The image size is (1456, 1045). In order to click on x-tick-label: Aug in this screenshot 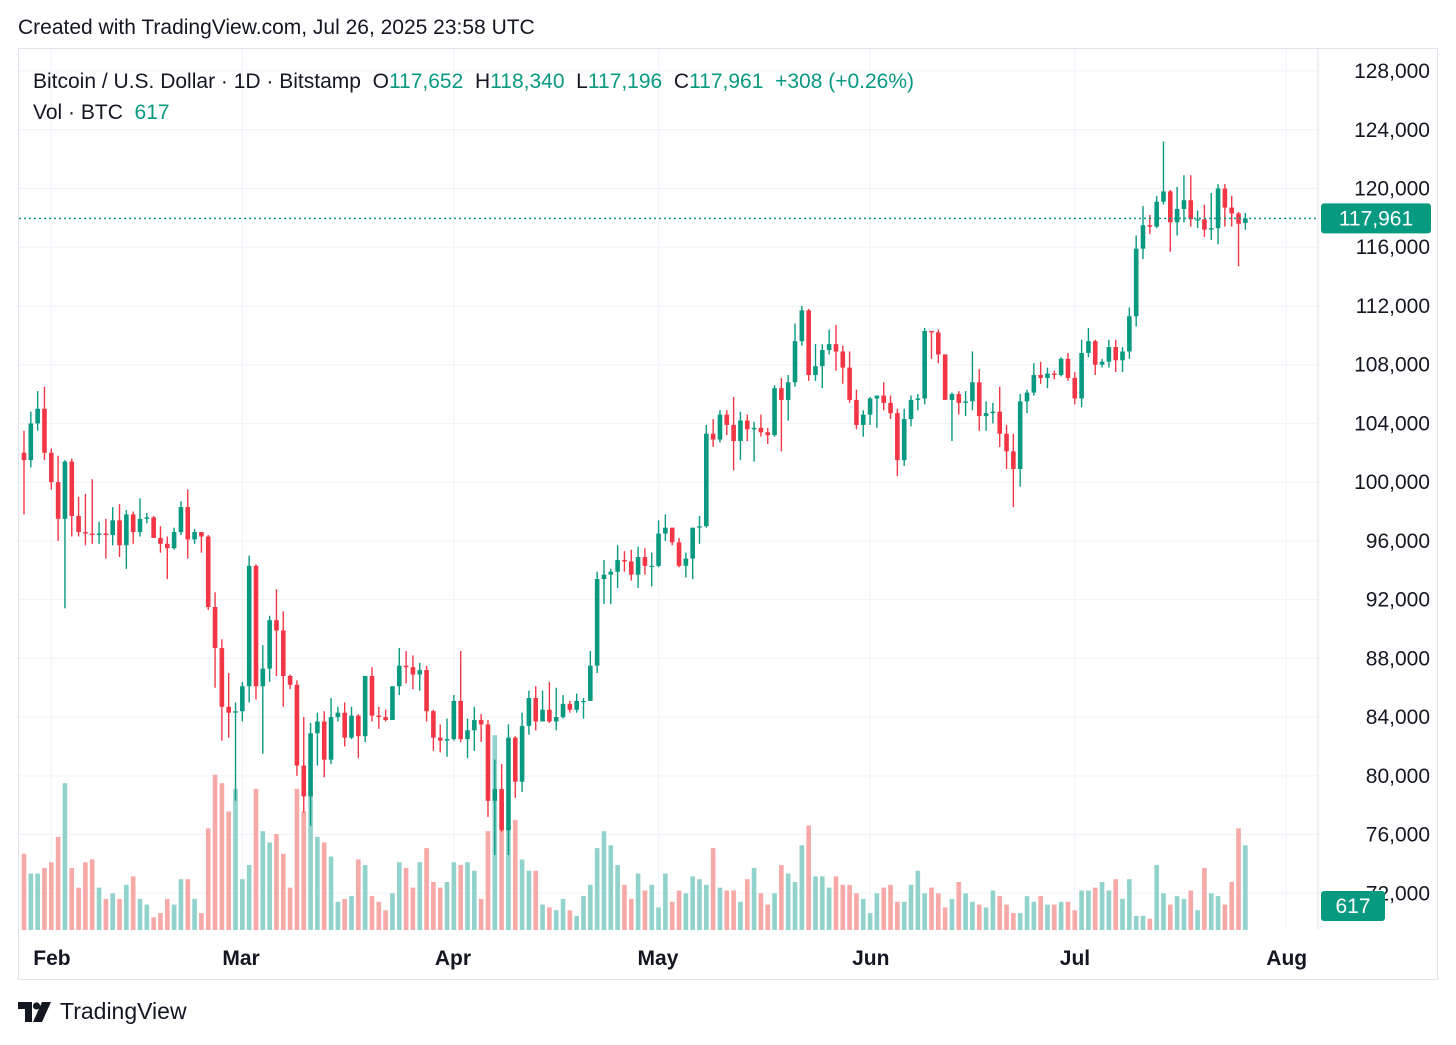, I will do `click(1286, 958)`.